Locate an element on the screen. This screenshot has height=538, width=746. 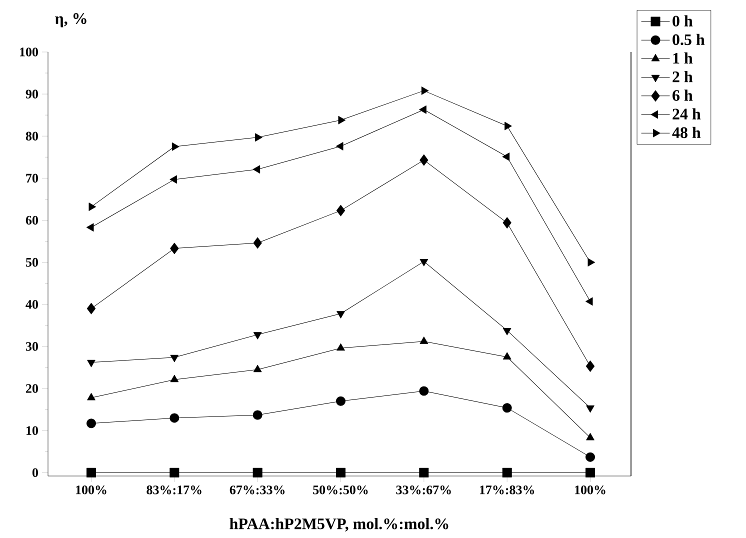
y-tick-label: 30 is located at coordinates (32, 346).